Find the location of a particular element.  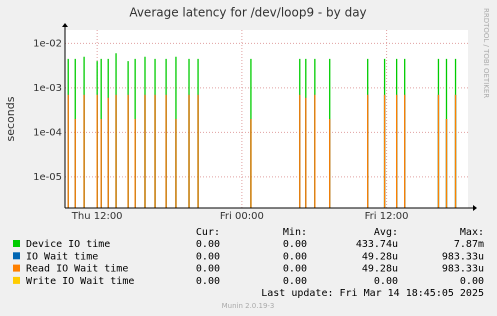

chart-title: Average latency for /dev/loop9 - by day is located at coordinates (247, 13).